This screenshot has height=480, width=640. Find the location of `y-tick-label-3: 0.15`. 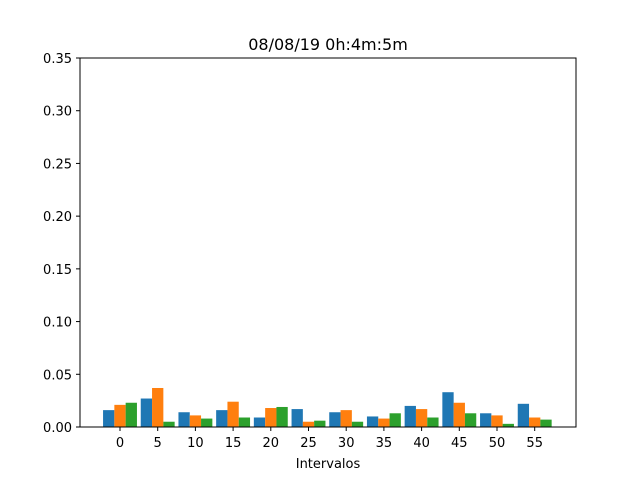

y-tick-label-3: 0.15 is located at coordinates (57, 270).